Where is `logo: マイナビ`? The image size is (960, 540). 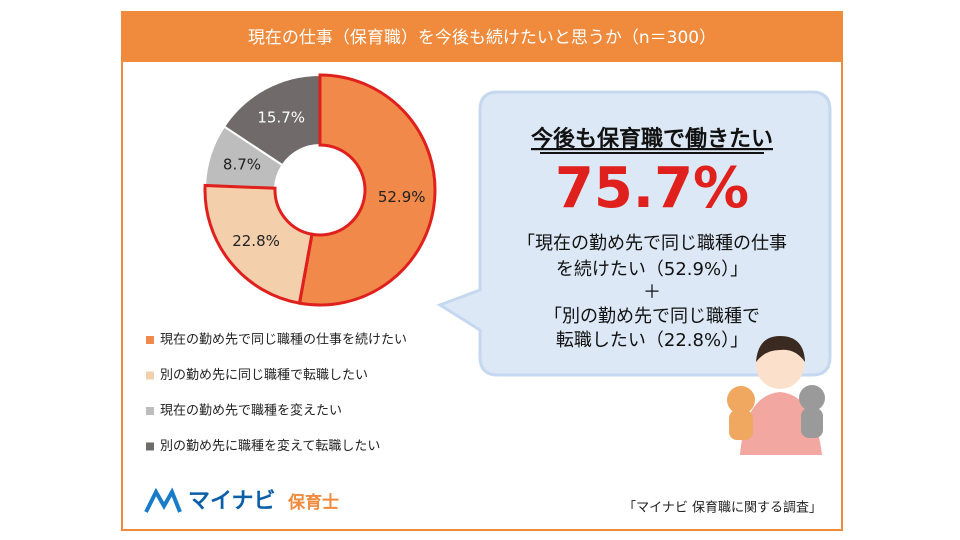
logo: マイナビ is located at coordinates (232, 501).